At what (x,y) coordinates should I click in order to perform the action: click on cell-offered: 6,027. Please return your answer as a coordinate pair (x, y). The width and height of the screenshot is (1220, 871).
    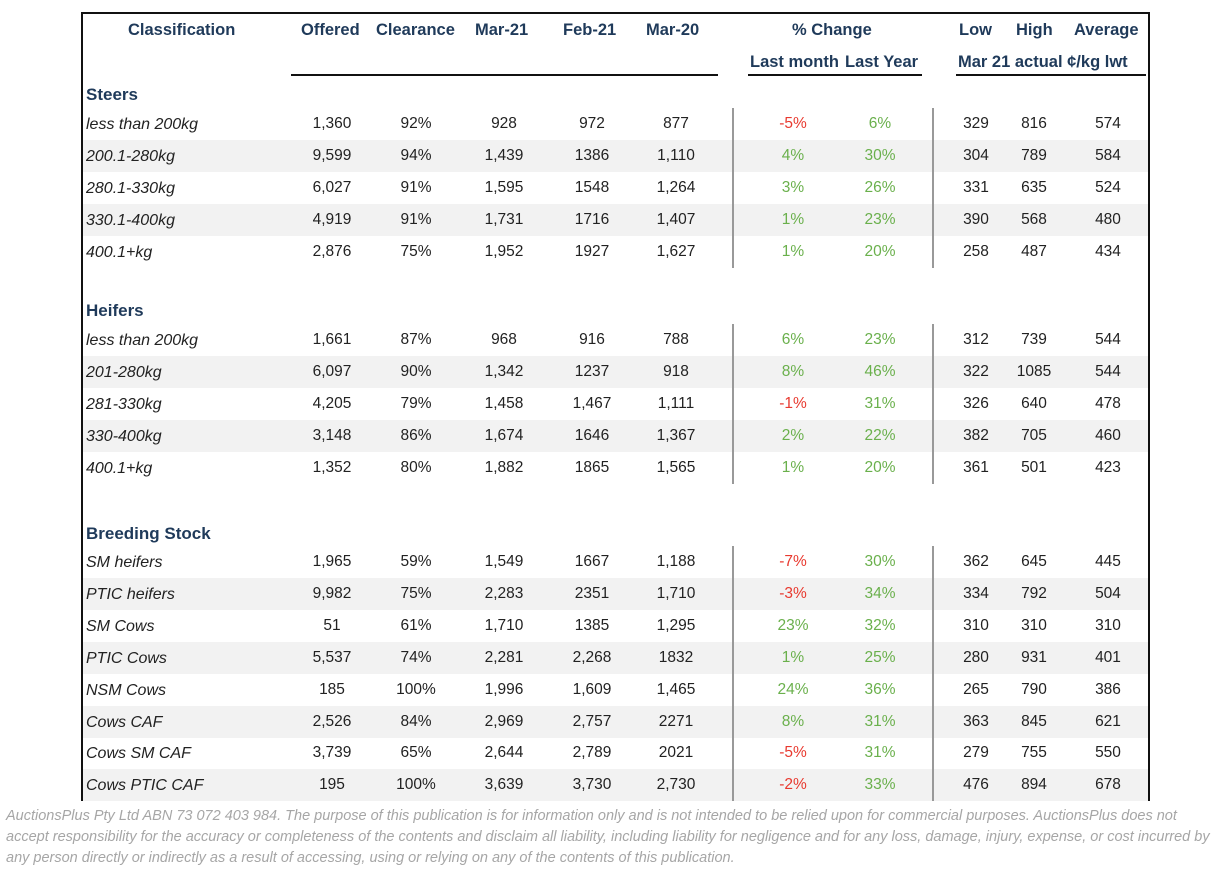
    Looking at the image, I should click on (332, 187).